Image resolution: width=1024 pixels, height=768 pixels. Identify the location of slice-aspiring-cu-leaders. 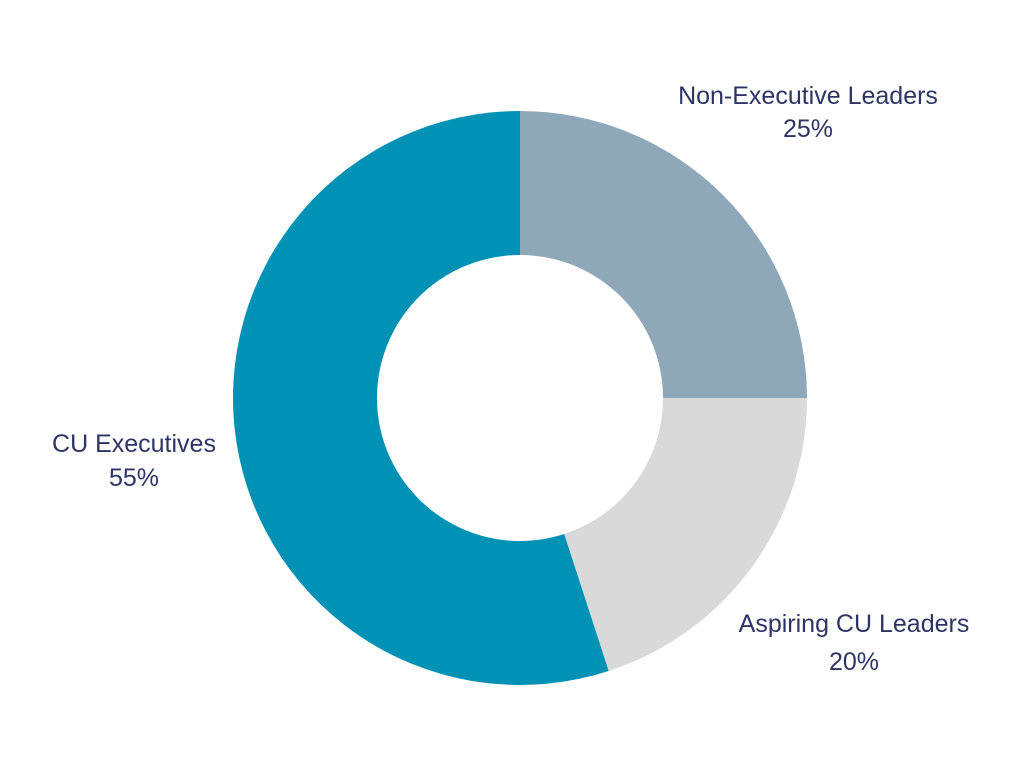
(685, 534).